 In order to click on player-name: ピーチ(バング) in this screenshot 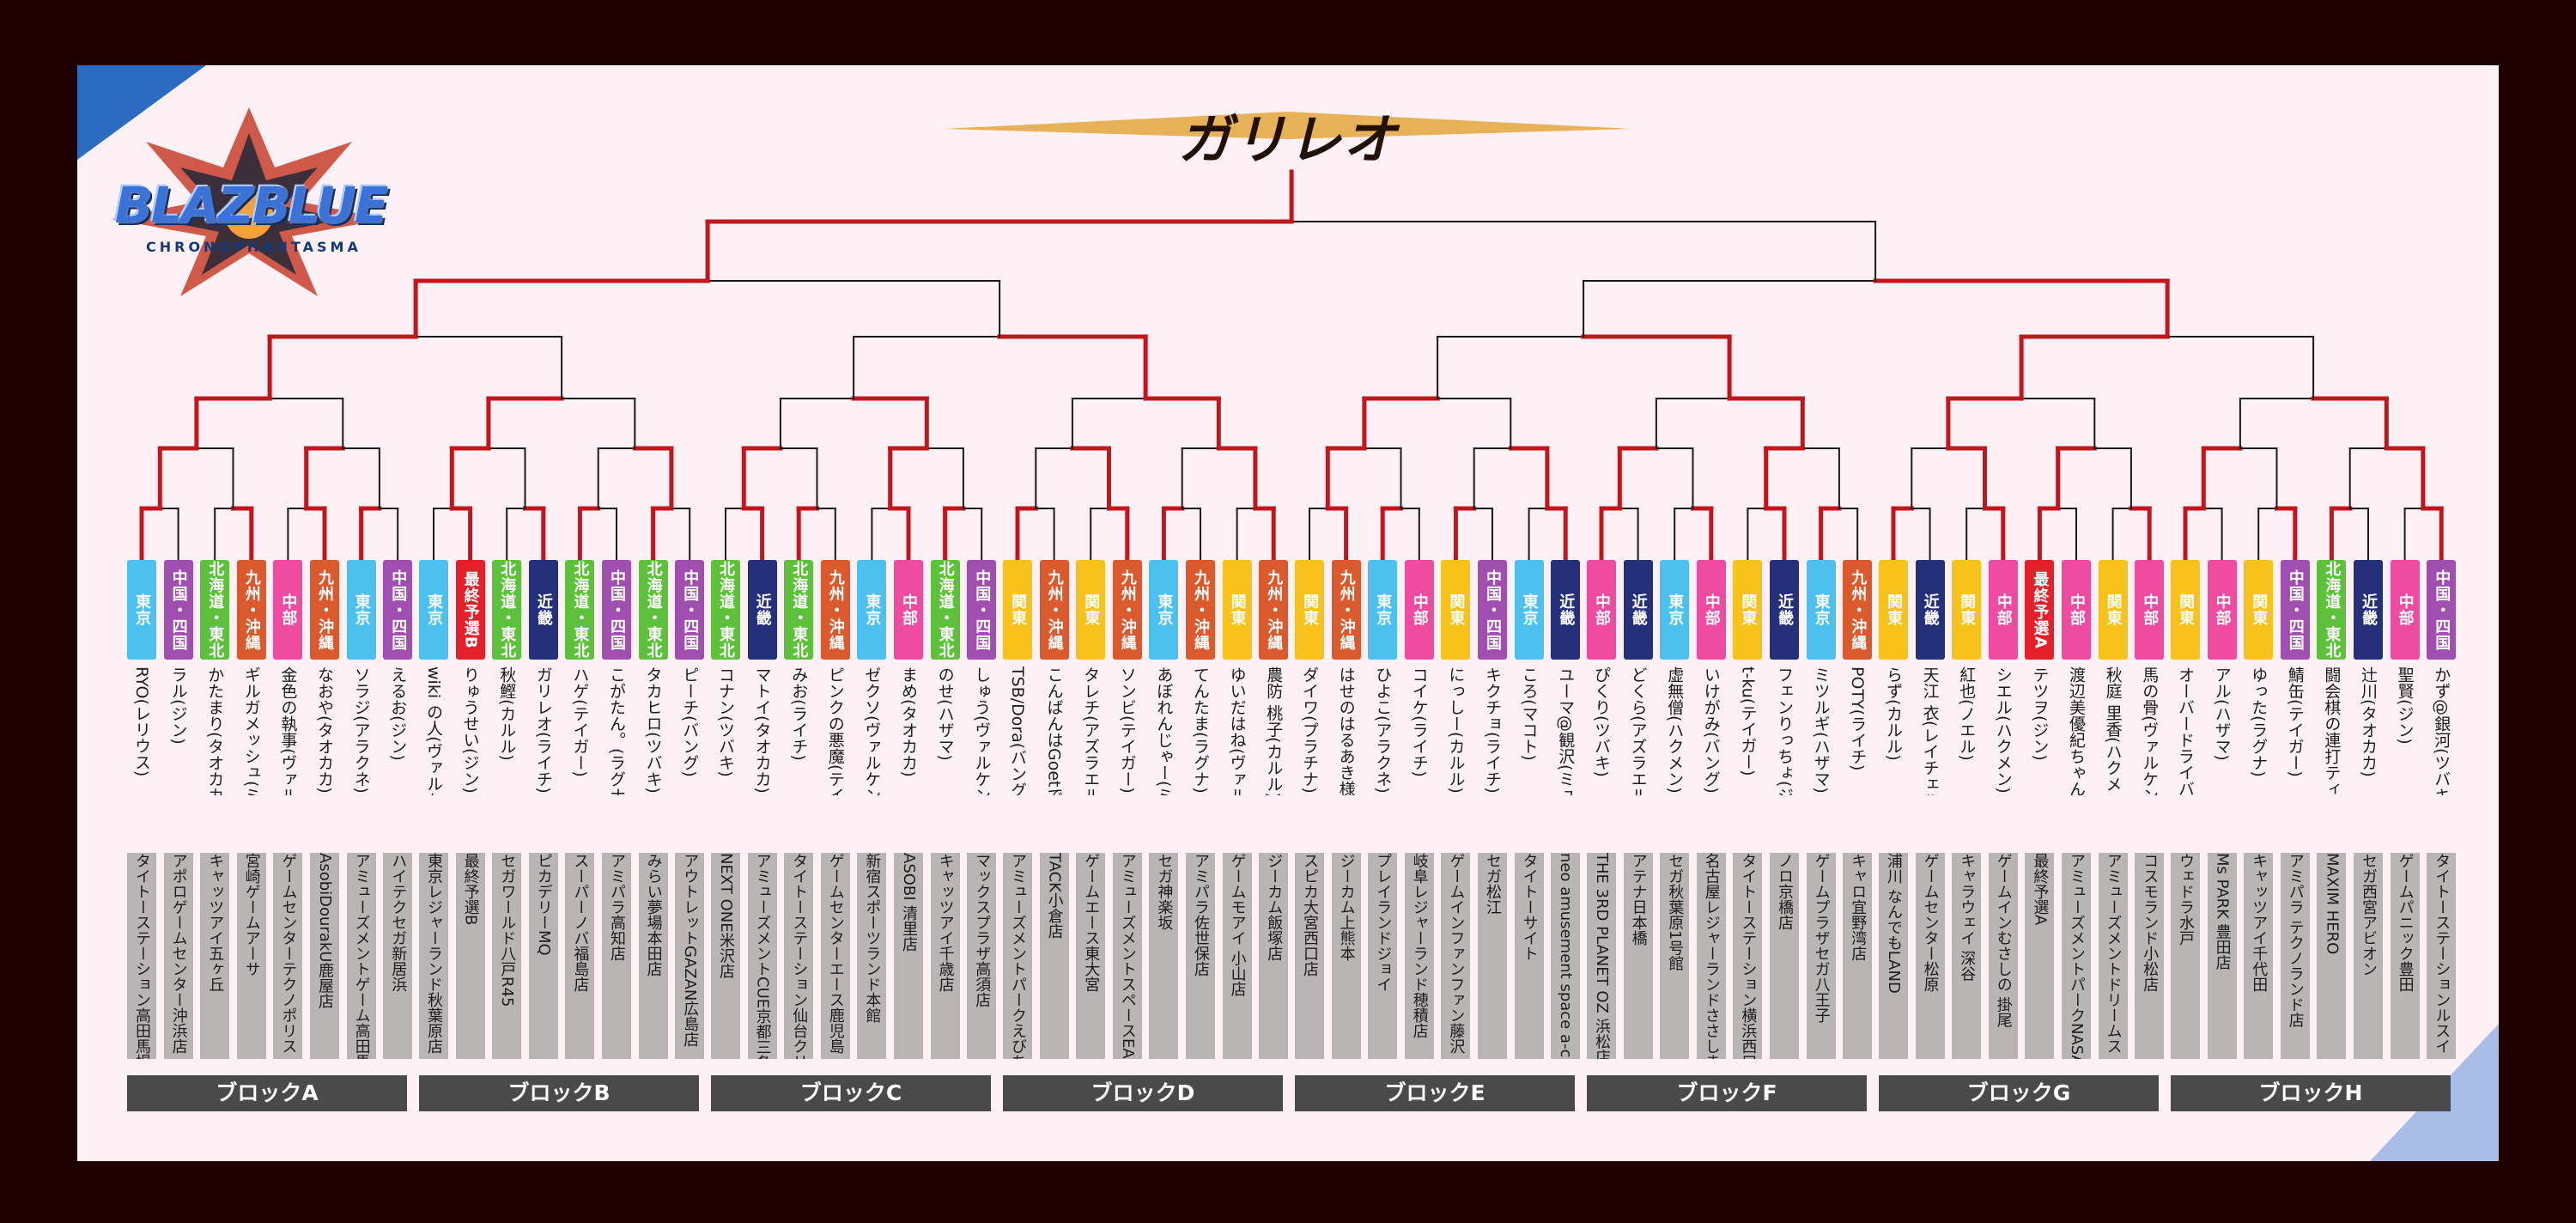, I will do `click(690, 721)`.